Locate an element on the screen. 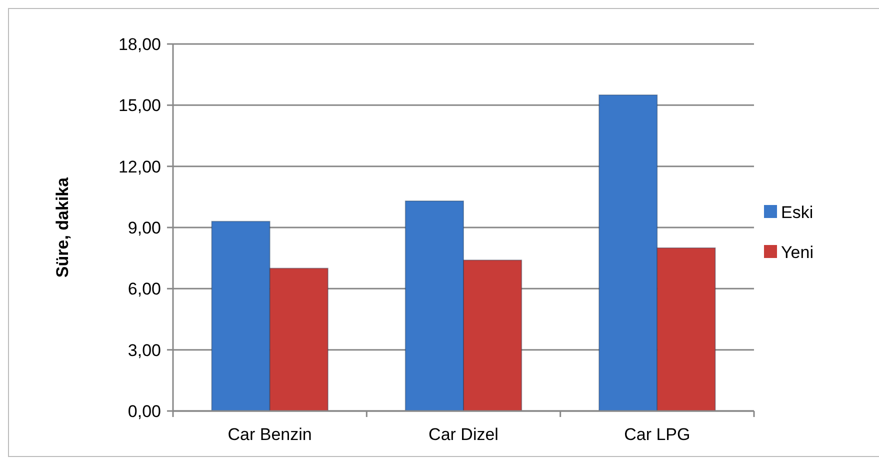 This screenshot has width=879, height=468. y-axis-title: Süre, dakika is located at coordinates (62, 227).